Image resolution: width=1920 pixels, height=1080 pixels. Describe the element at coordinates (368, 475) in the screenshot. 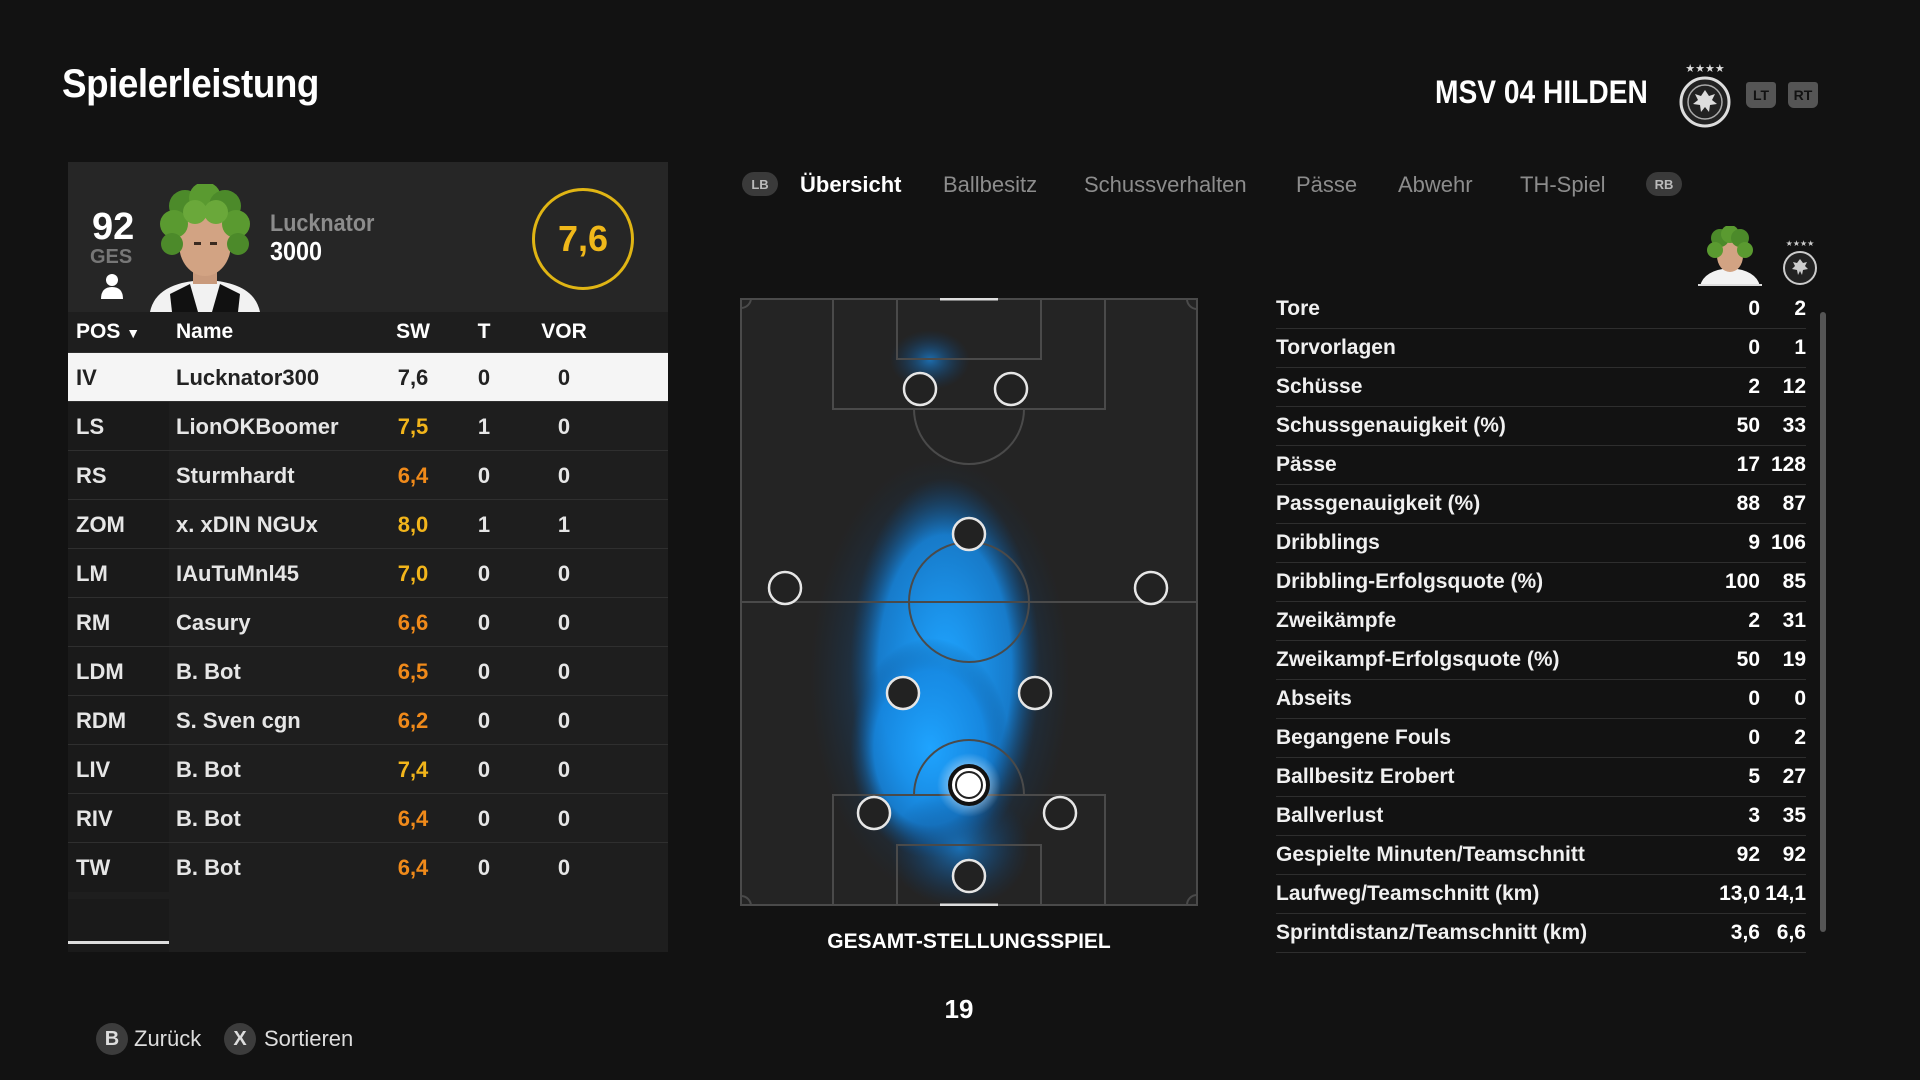

I see `table-row: RS Sturmhardt 6,4 0 0` at that location.